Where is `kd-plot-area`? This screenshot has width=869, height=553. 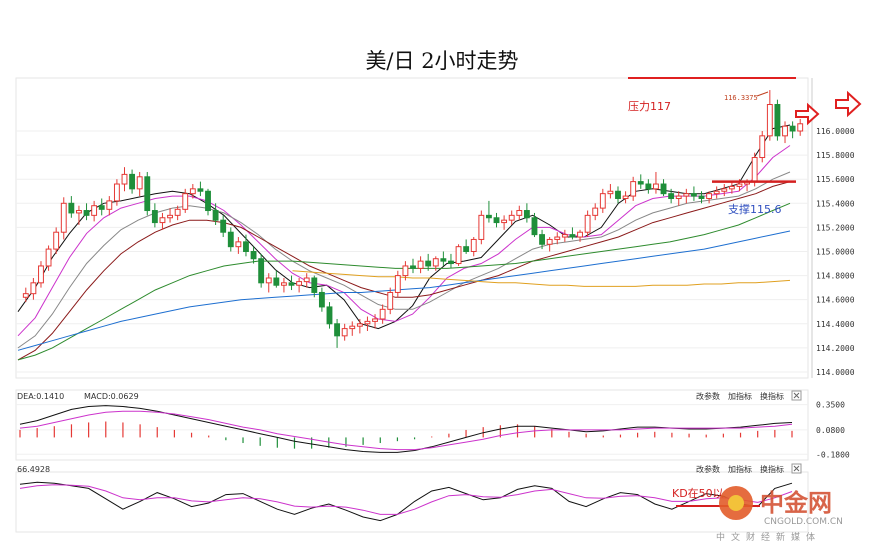
kd-plot-area is located at coordinates (412, 502).